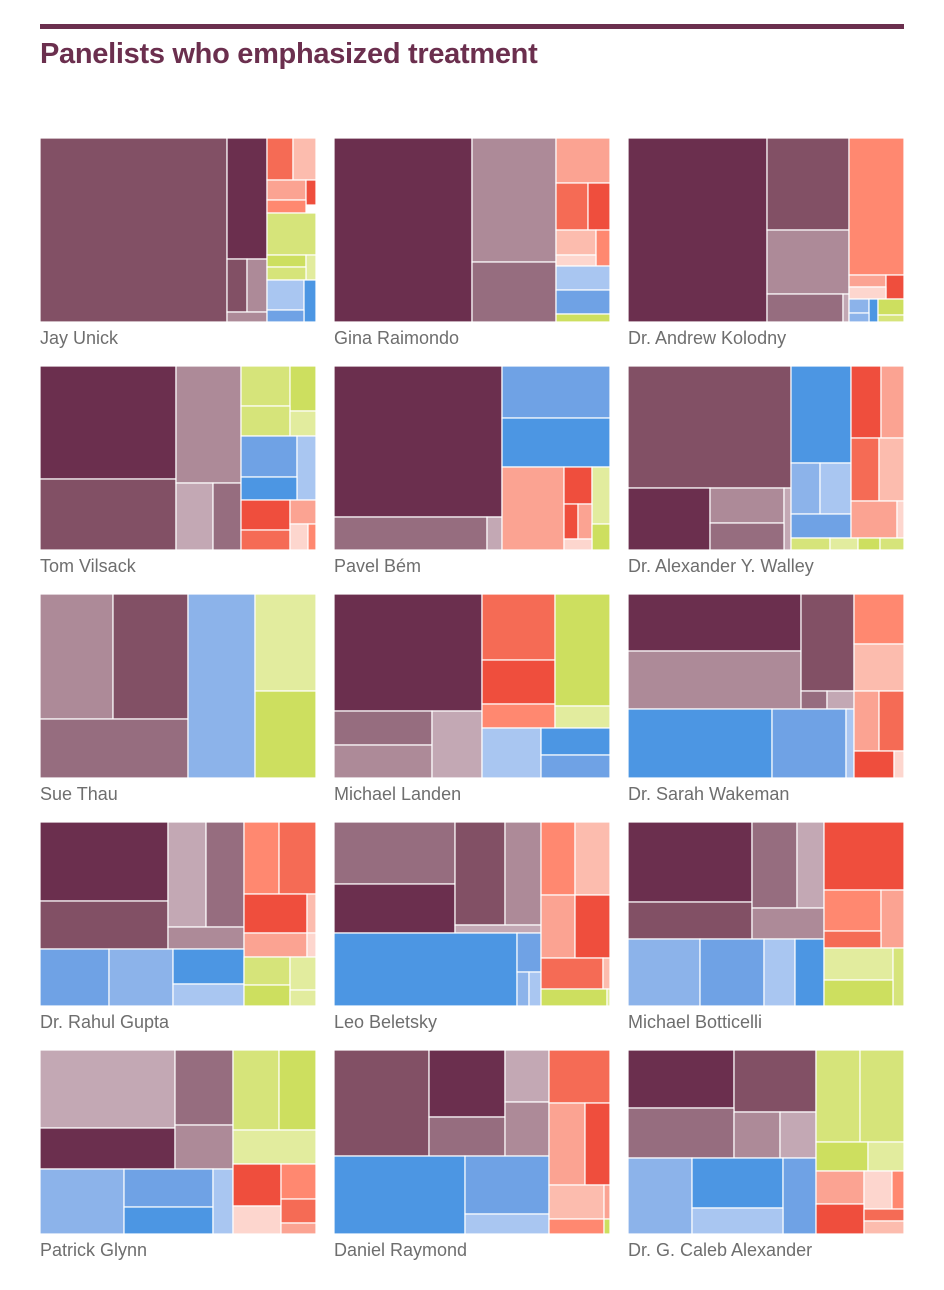  I want to click on treemap-panel: Dr. Rahul Gupta, so click(178, 927).